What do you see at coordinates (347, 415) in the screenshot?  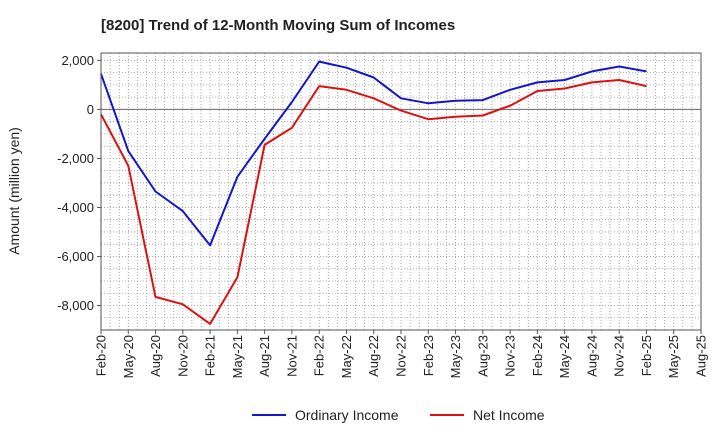 I see `legend-label-ordinary-income: Ordinary Income` at bounding box center [347, 415].